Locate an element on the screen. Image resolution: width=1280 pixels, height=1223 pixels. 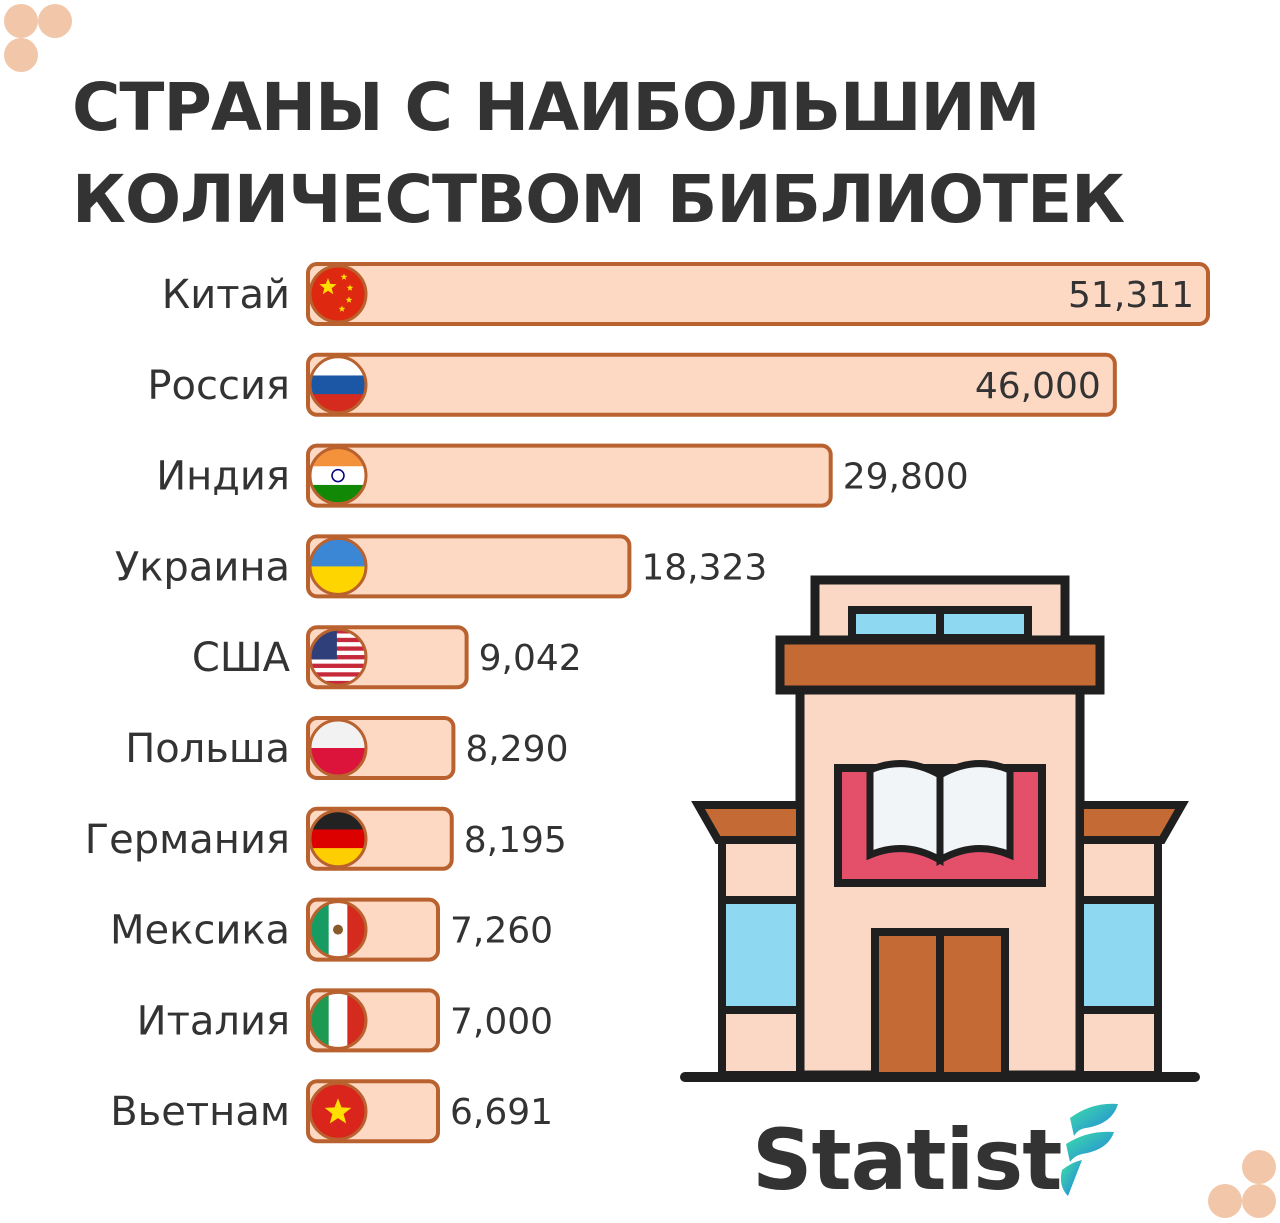
bar-row: Украина 18,323 is located at coordinates (441, 566).